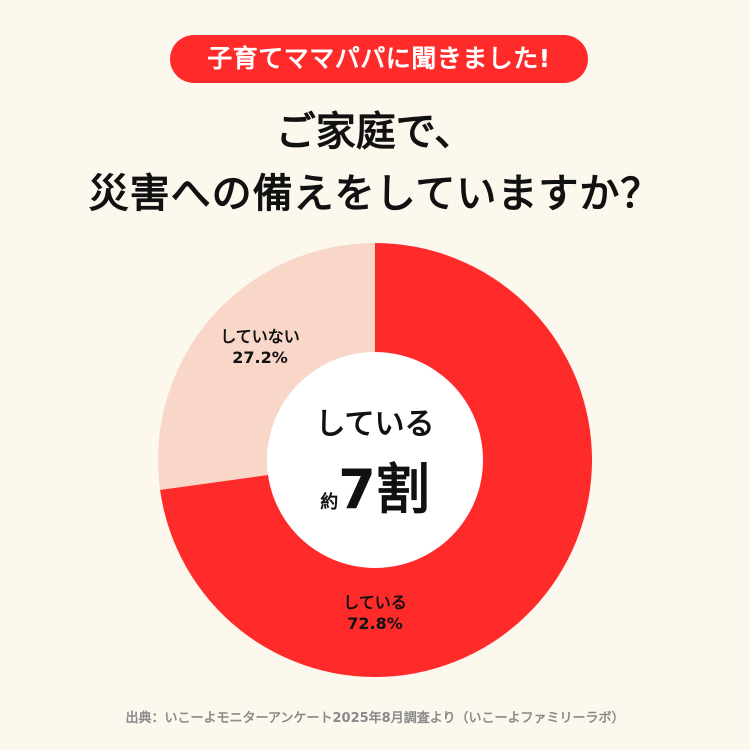  Describe the element at coordinates (329, 502) in the screenshot. I see `center-prefix: 約` at that location.